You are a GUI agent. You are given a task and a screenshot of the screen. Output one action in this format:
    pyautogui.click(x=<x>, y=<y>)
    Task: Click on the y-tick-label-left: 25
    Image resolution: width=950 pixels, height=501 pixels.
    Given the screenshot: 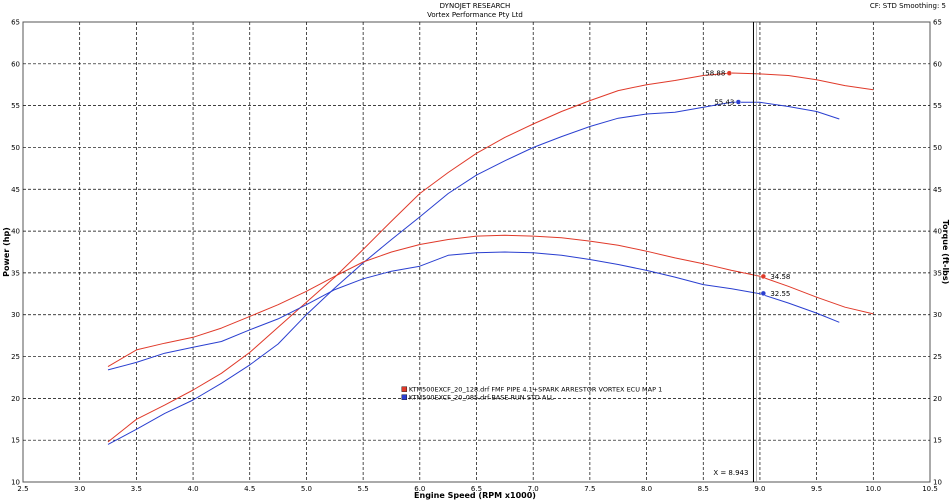 What is the action you would take?
    pyautogui.click(x=15, y=357)
    